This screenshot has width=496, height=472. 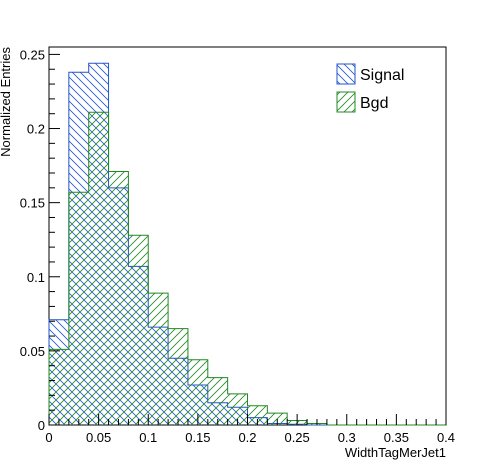 What do you see at coordinates (32, 351) in the screenshot?
I see `y-tick-label: 0.05` at bounding box center [32, 351].